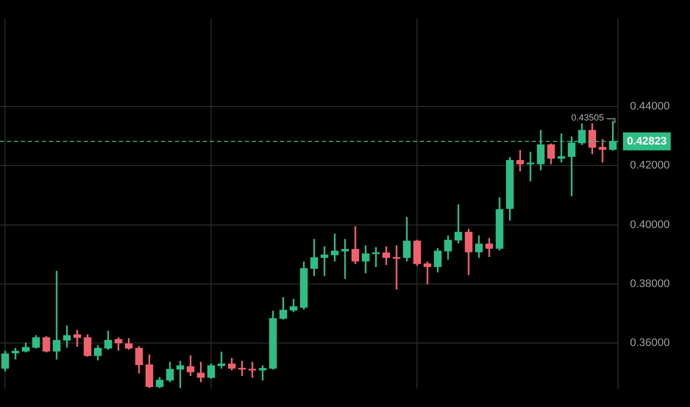 The height and width of the screenshot is (407, 690). I want to click on ref-line-label: 0.42823, so click(647, 141).